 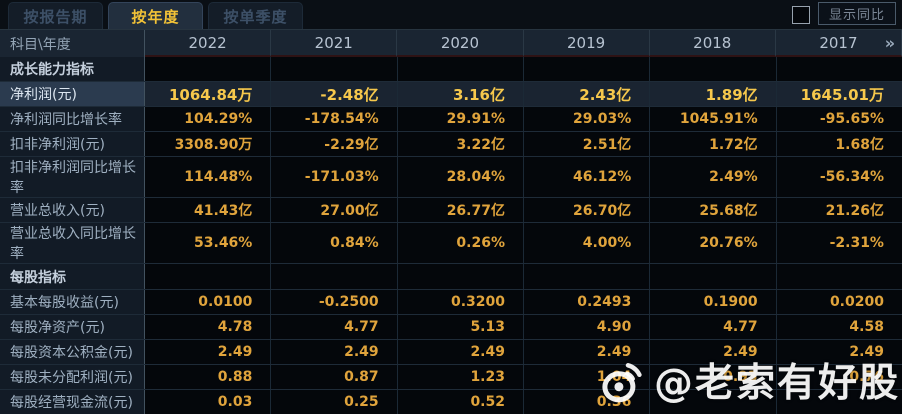 I want to click on cell-value: 1.04, so click(x=587, y=376).